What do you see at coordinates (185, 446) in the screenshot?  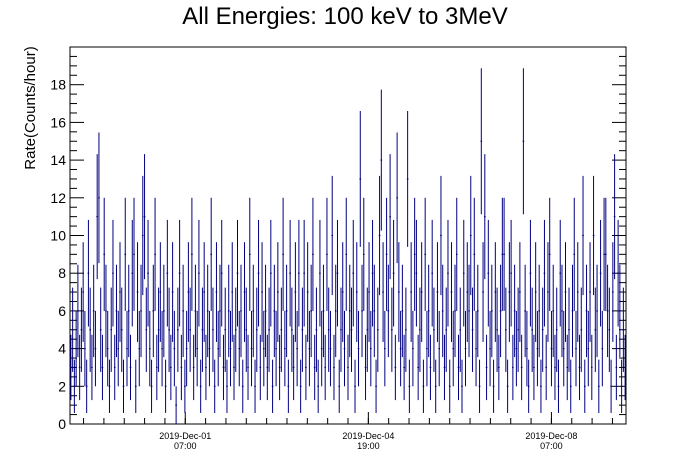 I see `x-tick-label-time: 07:00` at bounding box center [185, 446].